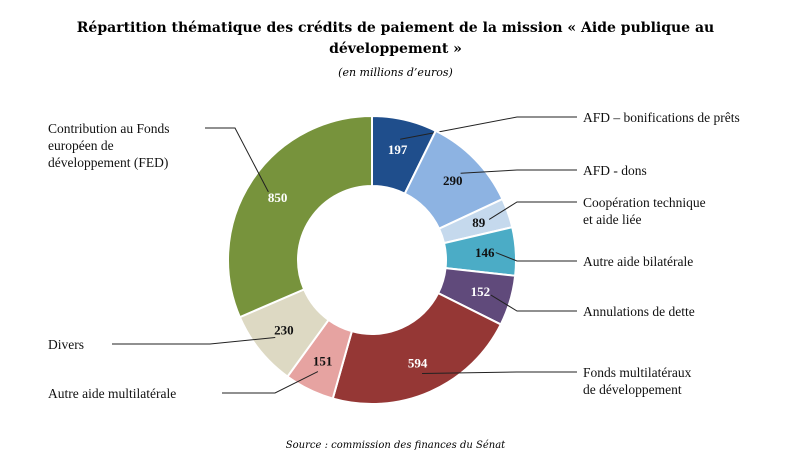  Describe the element at coordinates (661, 117) in the screenshot. I see `slice-1-category-label: AFD – bonifications de prêts` at that location.